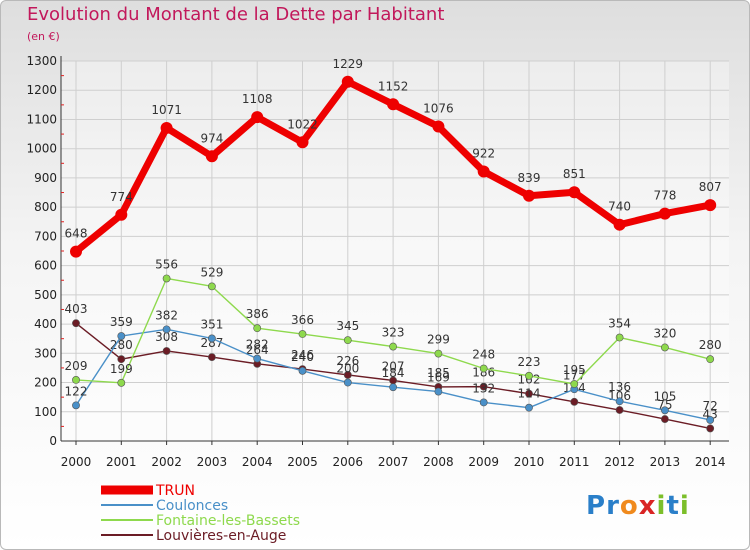 The height and width of the screenshot is (550, 750). I want to click on data-label: 851, so click(574, 174).